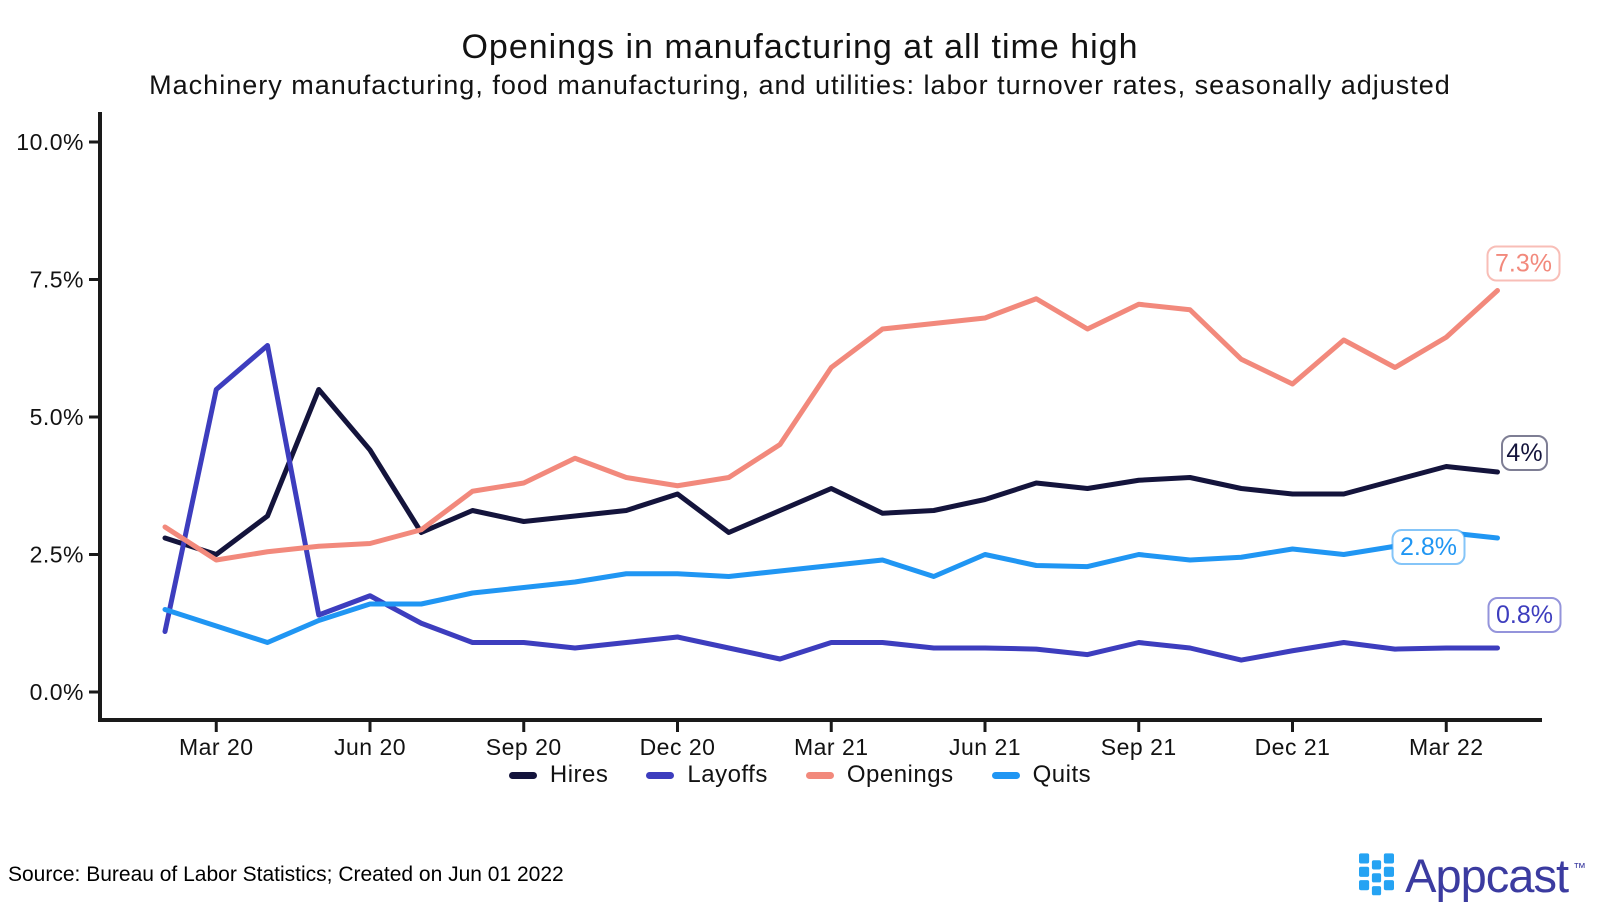 This screenshot has height=909, width=1600. I want to click on legend-label: Quits, so click(1062, 774).